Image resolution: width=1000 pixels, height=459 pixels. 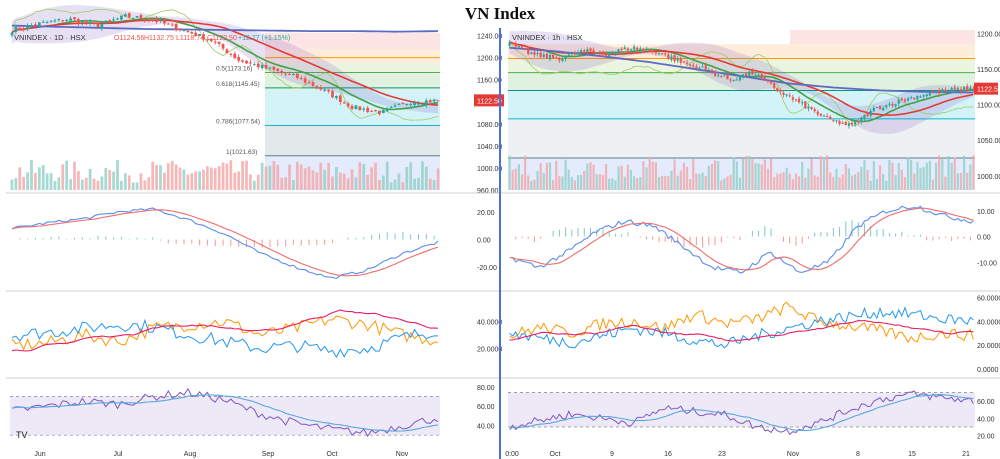 I want to click on dmi-tick-label: 40.0000, so click(x=489, y=323).